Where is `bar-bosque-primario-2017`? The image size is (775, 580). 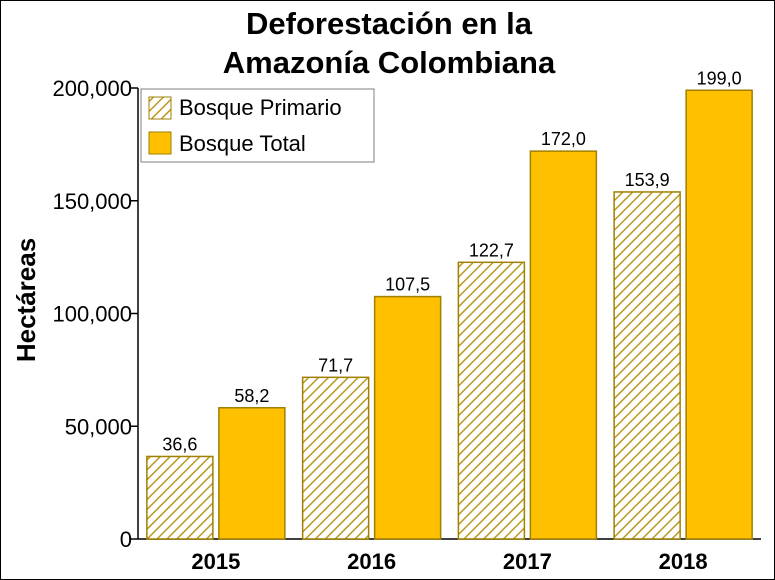 bar-bosque-primario-2017 is located at coordinates (491, 400).